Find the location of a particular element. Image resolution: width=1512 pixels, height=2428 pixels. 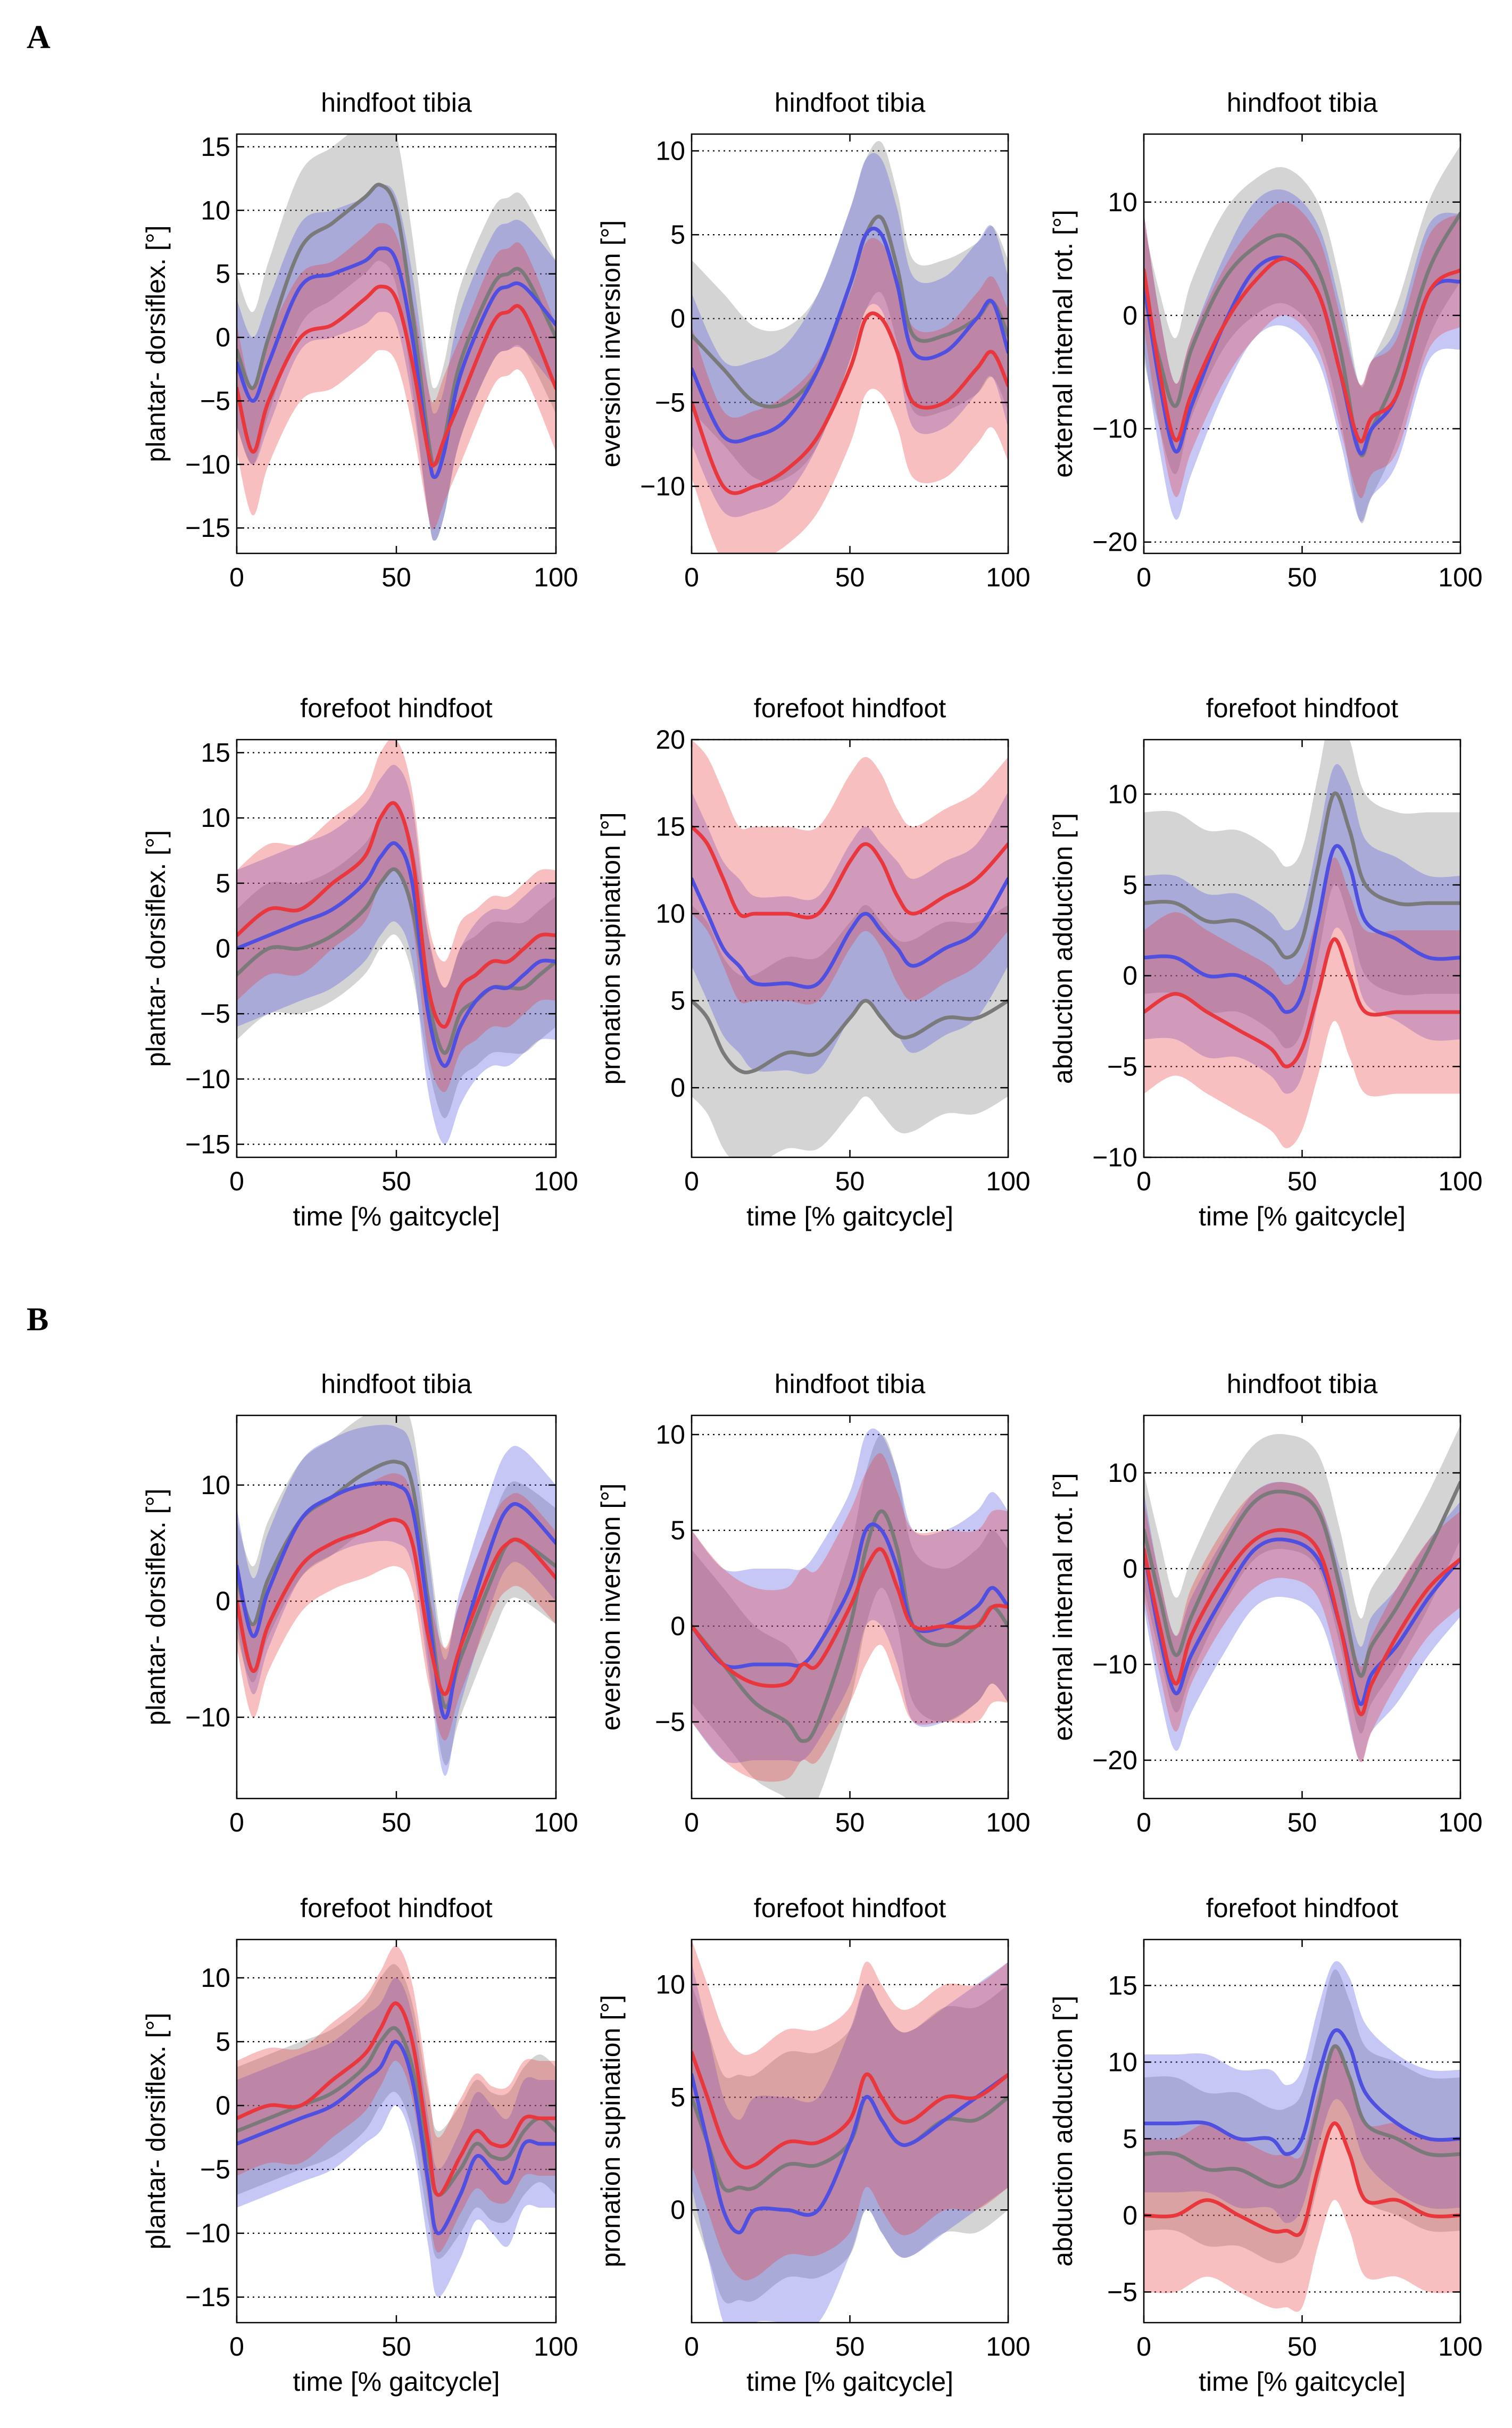

chart-title: hindfoot tibia is located at coordinates (396, 103).